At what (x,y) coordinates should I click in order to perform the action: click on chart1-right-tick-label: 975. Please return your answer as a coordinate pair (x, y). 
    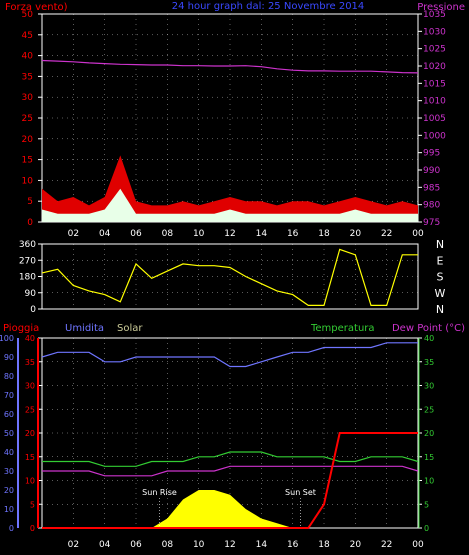
    Looking at the image, I should click on (431, 223).